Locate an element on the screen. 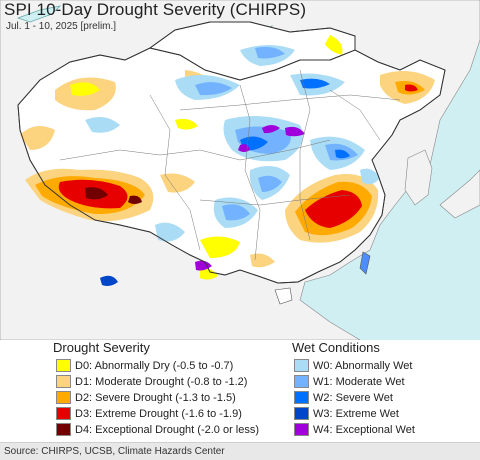 The height and width of the screenshot is (460, 480). legend-item-d1: D1: Moderate Drought (-0.8 to -1.2) is located at coordinates (151, 381).